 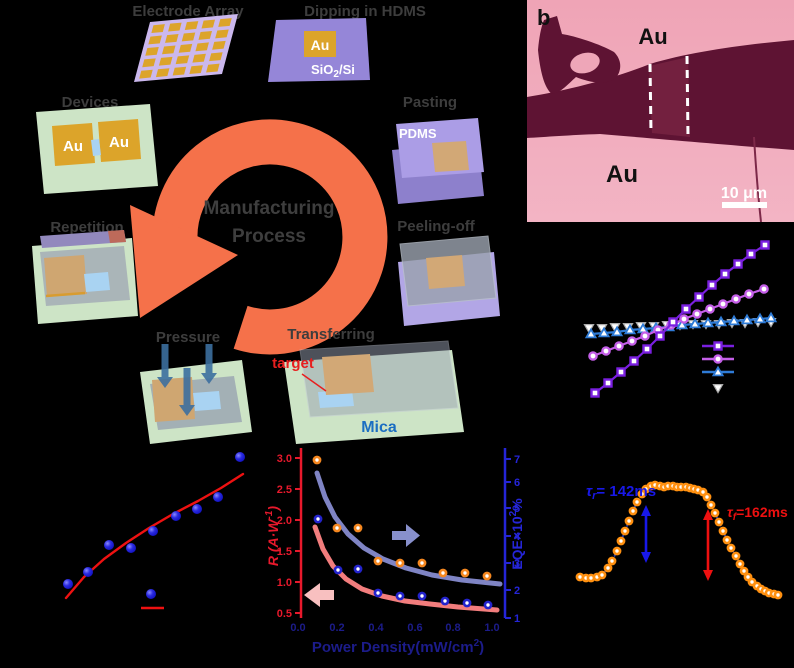 I want to click on station-electrode-array: Electrode Array, so click(x=188, y=42).